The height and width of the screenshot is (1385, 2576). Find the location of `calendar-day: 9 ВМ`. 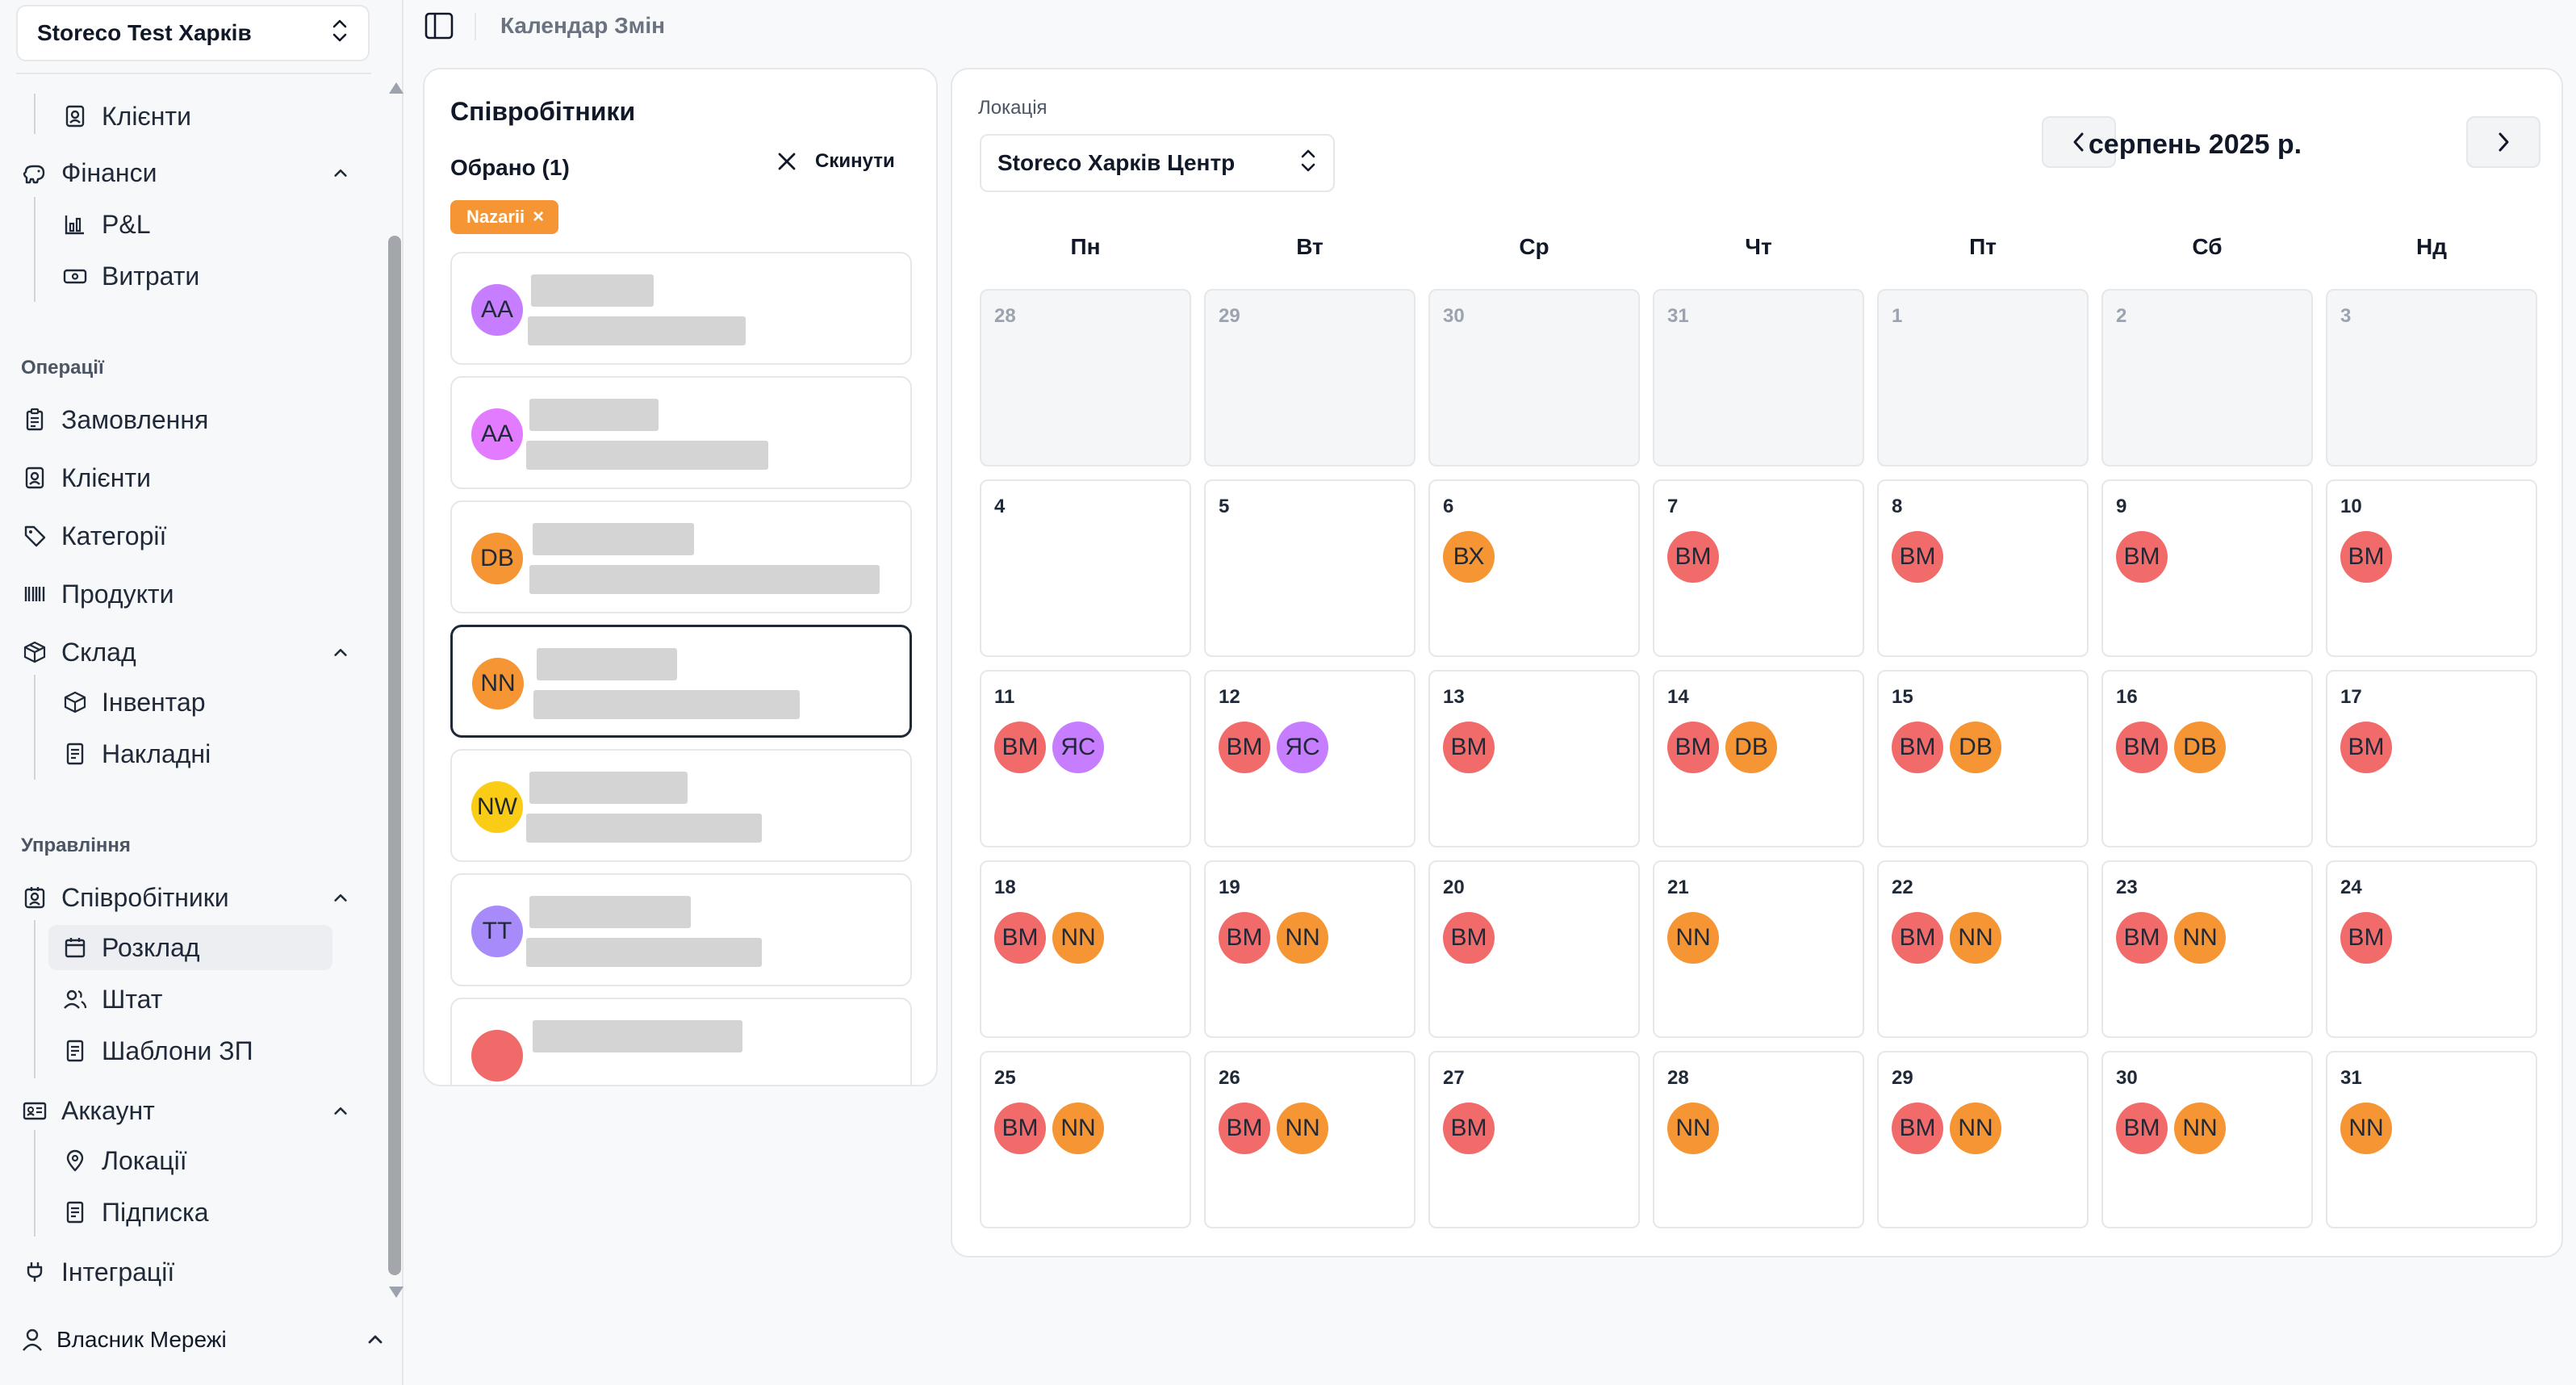

calendar-day: 9 ВМ is located at coordinates (2207, 568).